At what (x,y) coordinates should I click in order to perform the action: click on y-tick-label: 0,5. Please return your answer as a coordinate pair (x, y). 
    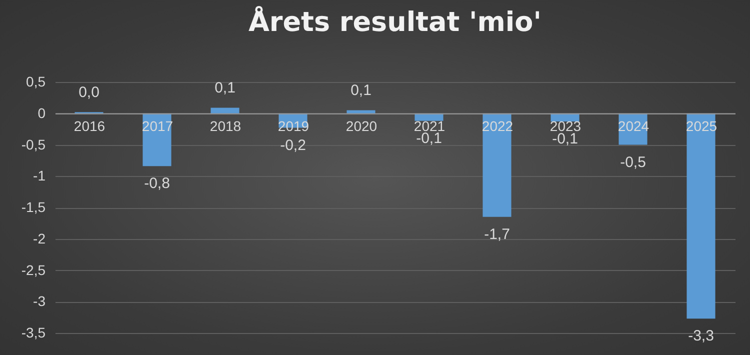
    Looking at the image, I should click on (36, 82).